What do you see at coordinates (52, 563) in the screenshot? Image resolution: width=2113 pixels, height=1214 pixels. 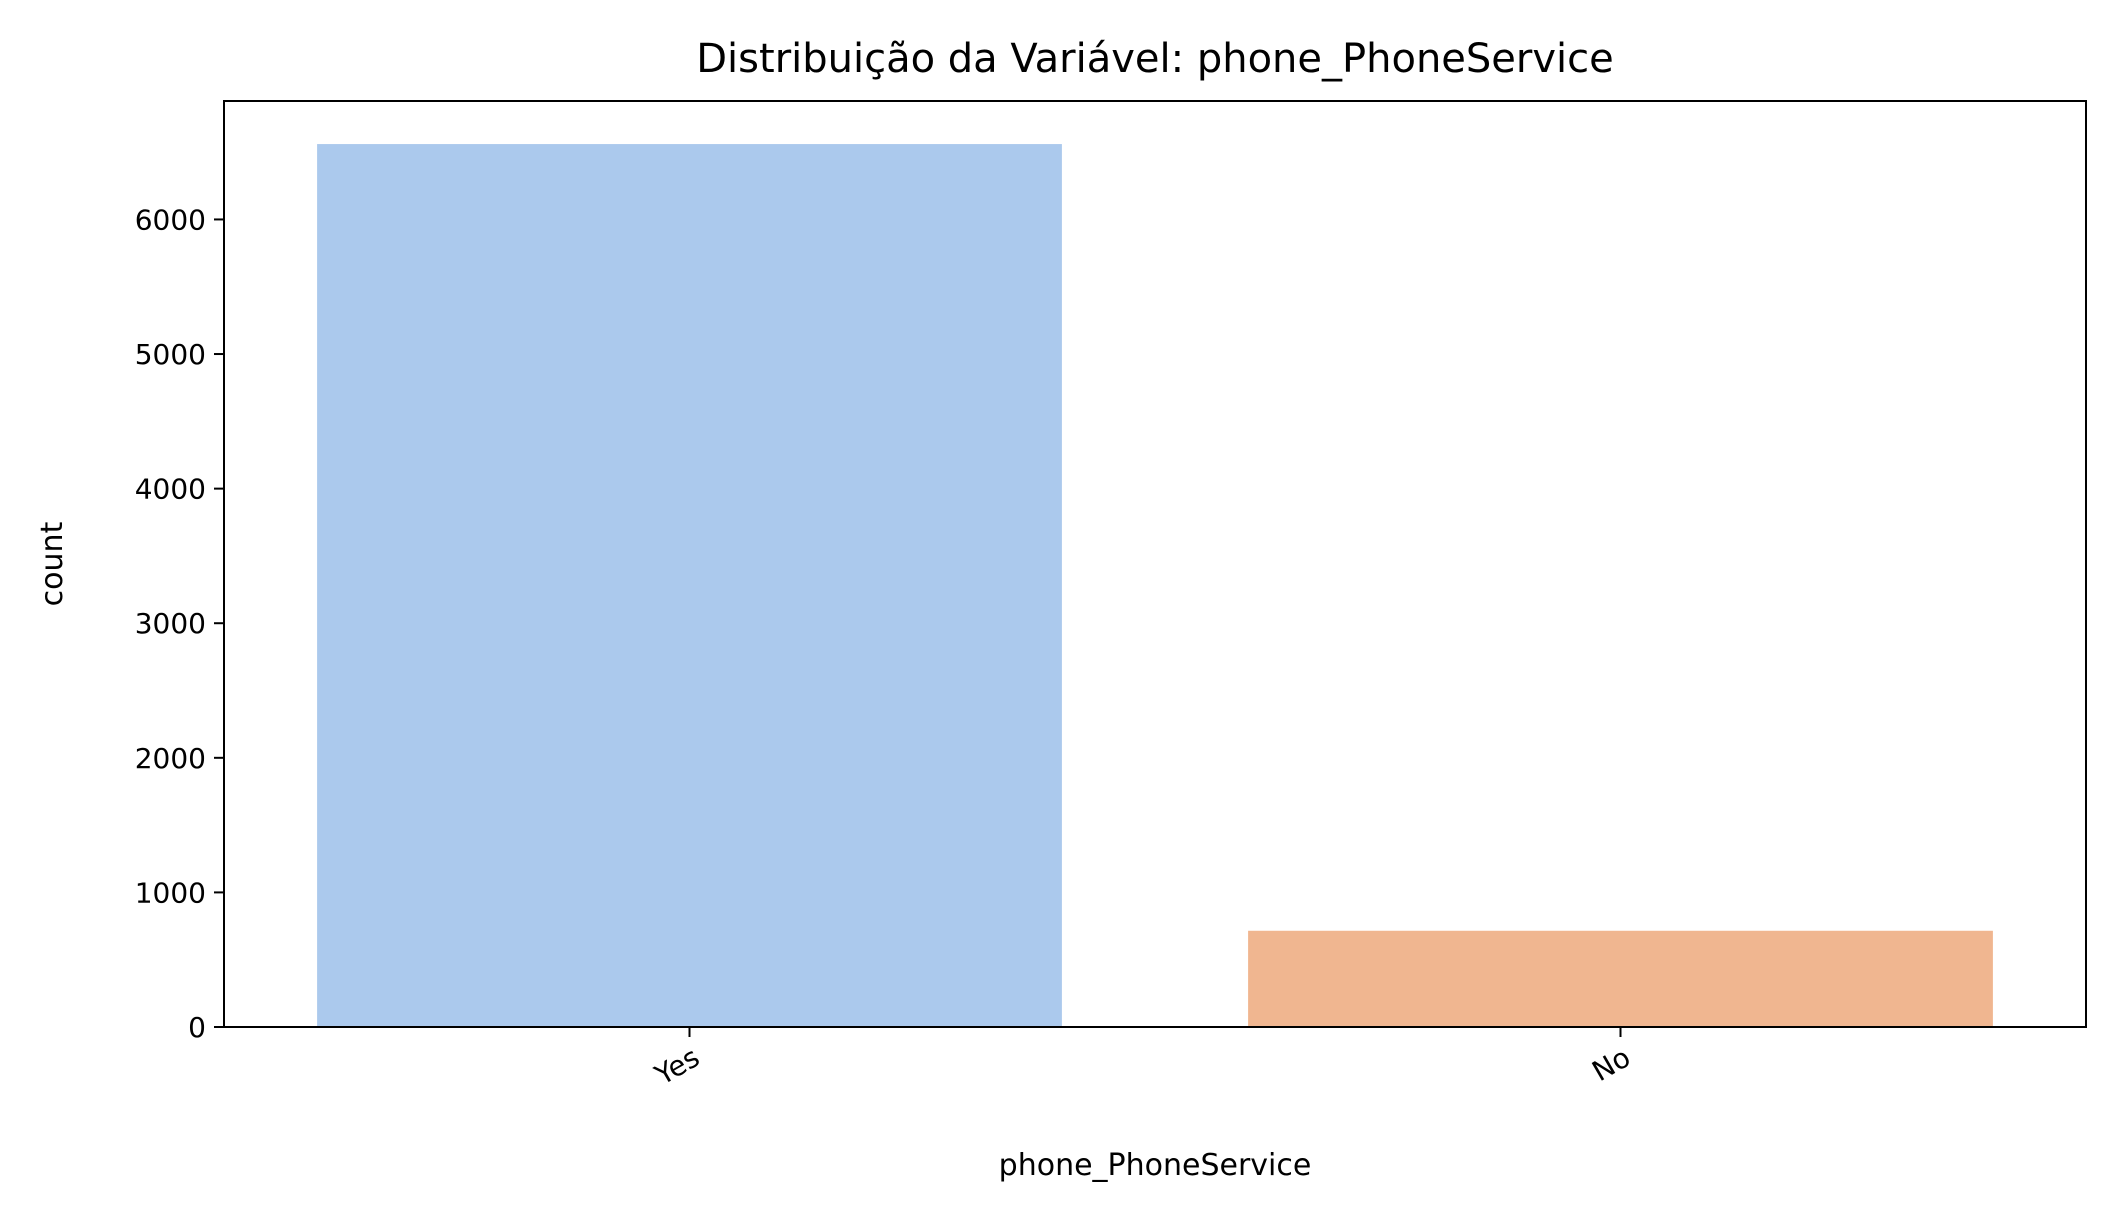 I see `y-axis-label: count` at bounding box center [52, 563].